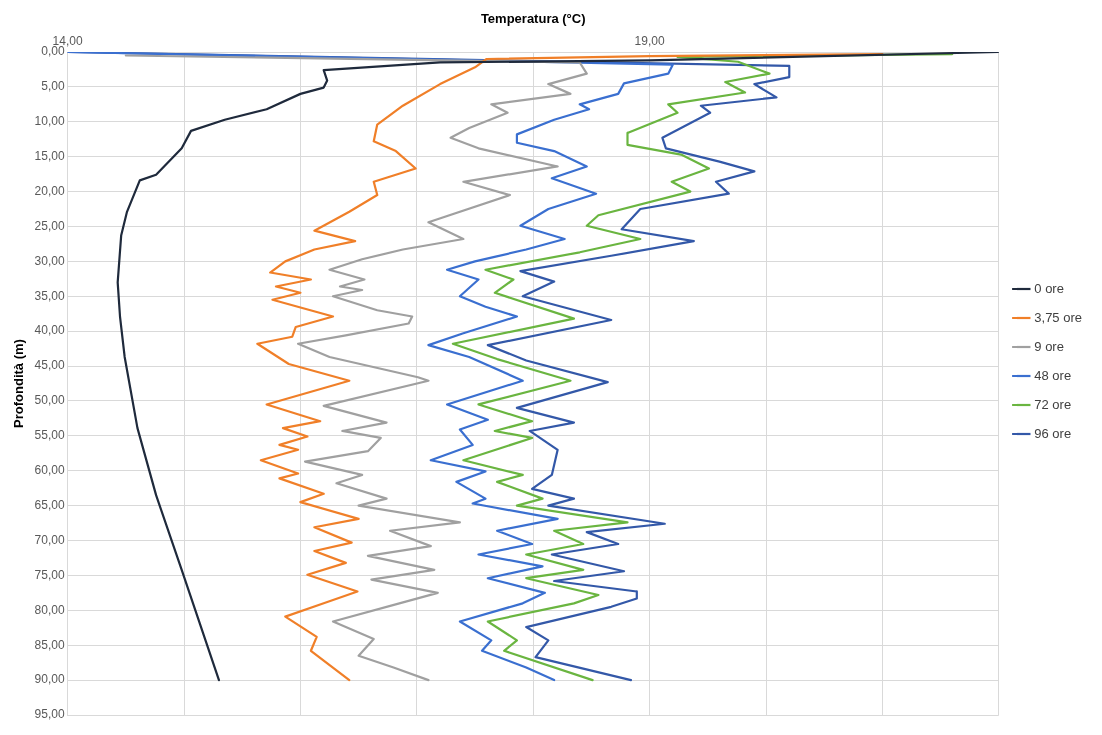 This screenshot has width=1102, height=735. Describe the element at coordinates (1058, 317) in the screenshot. I see `legend-label: 3,75 ore` at that location.